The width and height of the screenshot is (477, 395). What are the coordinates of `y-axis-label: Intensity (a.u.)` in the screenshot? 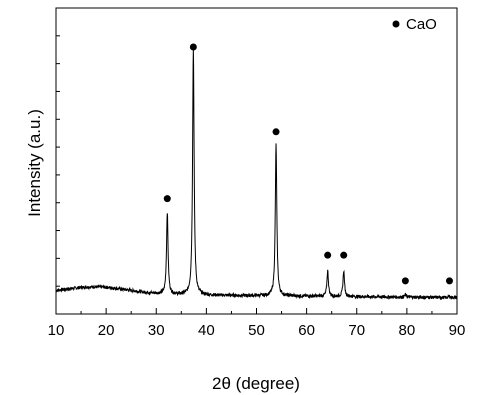 It's located at (34, 163).